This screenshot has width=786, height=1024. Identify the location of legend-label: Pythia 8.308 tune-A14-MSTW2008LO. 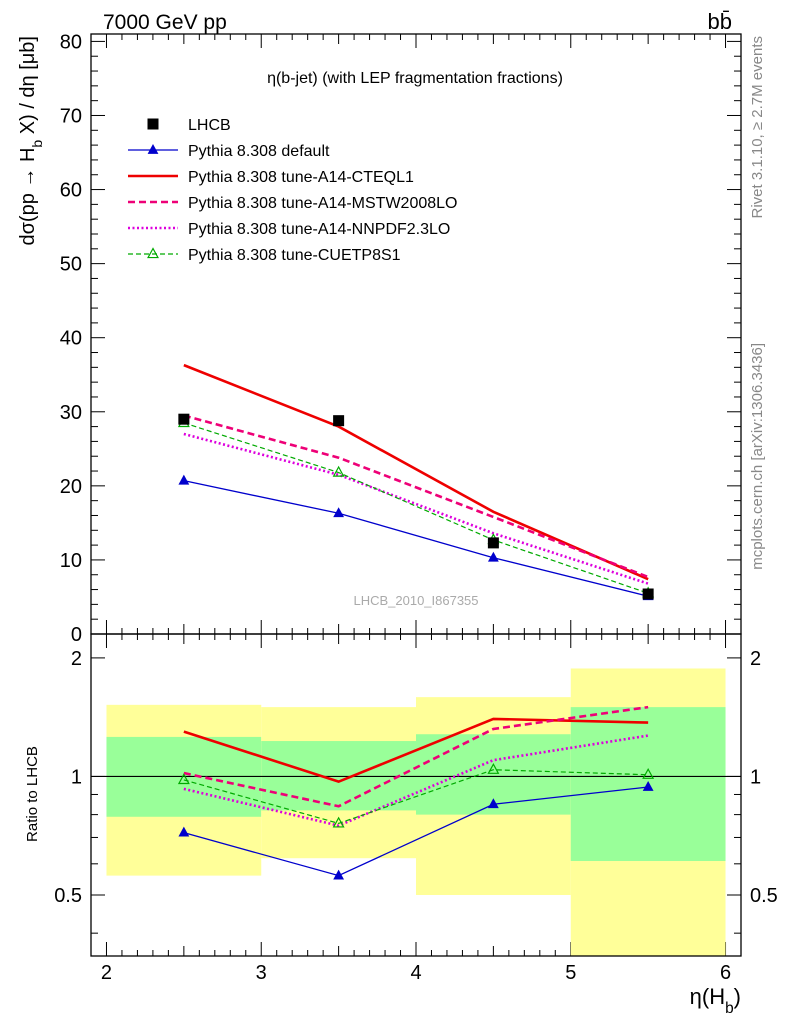
(322, 203).